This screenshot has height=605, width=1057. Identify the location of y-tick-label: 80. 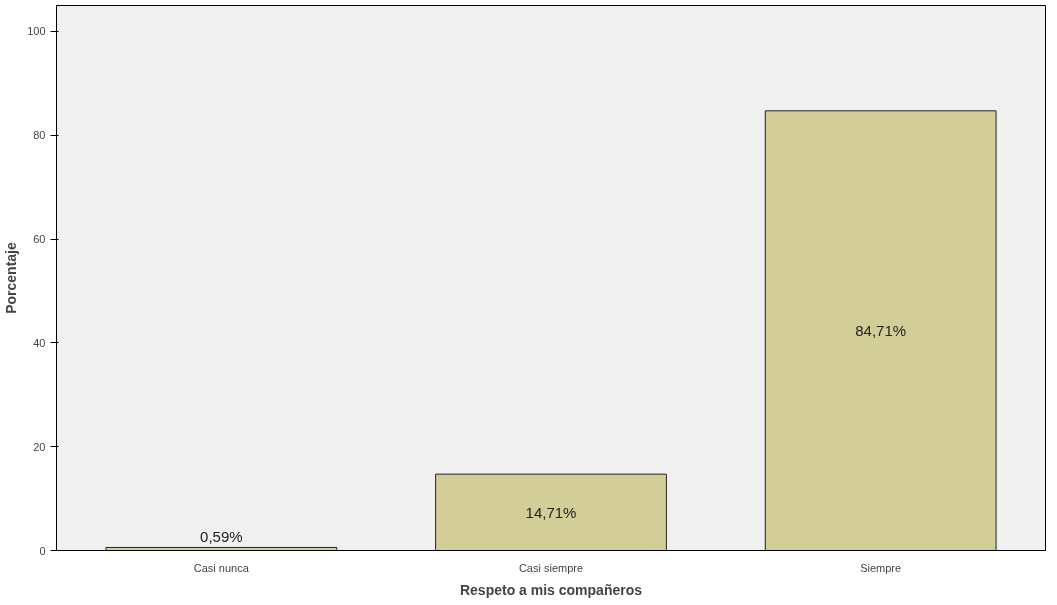
(39, 135).